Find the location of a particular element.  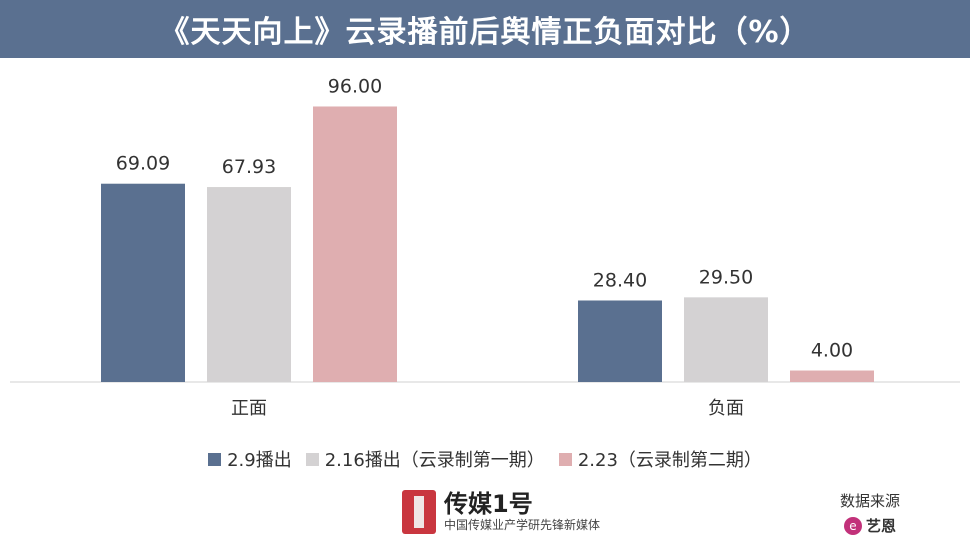

logo-mark-icon is located at coordinates (419, 512).